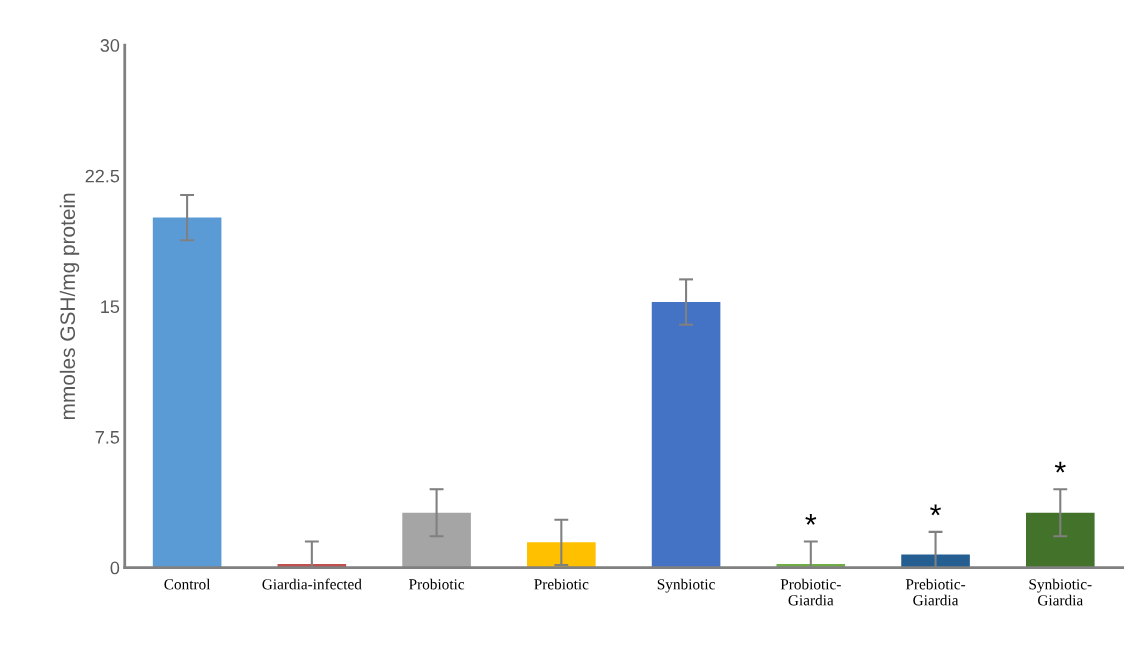 This screenshot has height=645, width=1134. What do you see at coordinates (312, 584) in the screenshot?
I see `x-tick-label: Giardia-infected` at bounding box center [312, 584].